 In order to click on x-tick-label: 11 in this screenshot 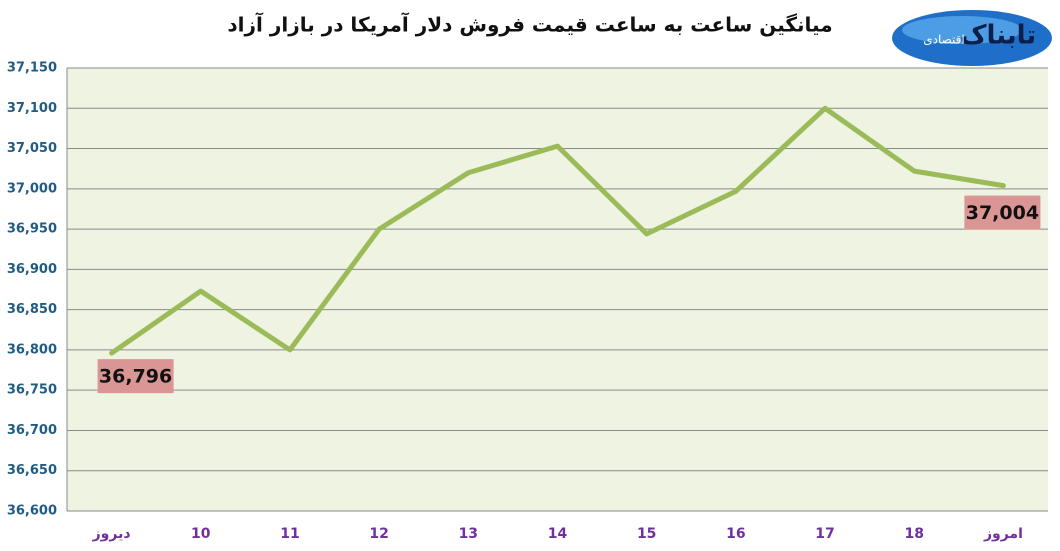, I will do `click(289, 534)`.